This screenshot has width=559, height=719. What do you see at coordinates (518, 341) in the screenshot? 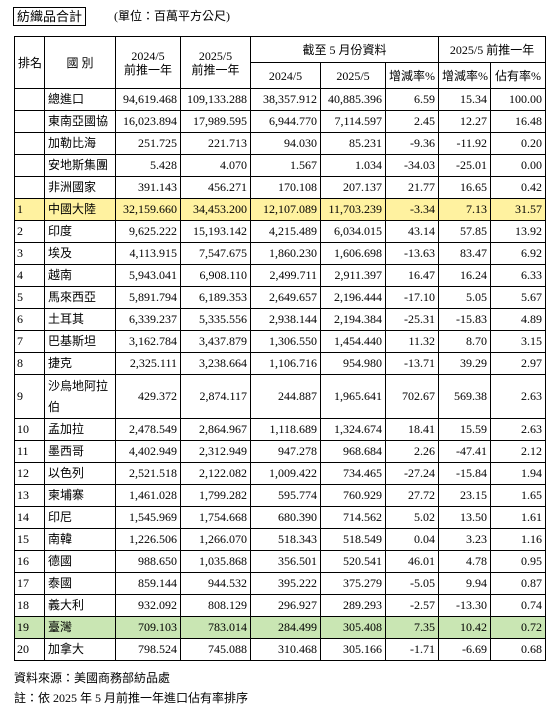
I see `value-cell: 3.15` at bounding box center [518, 341].